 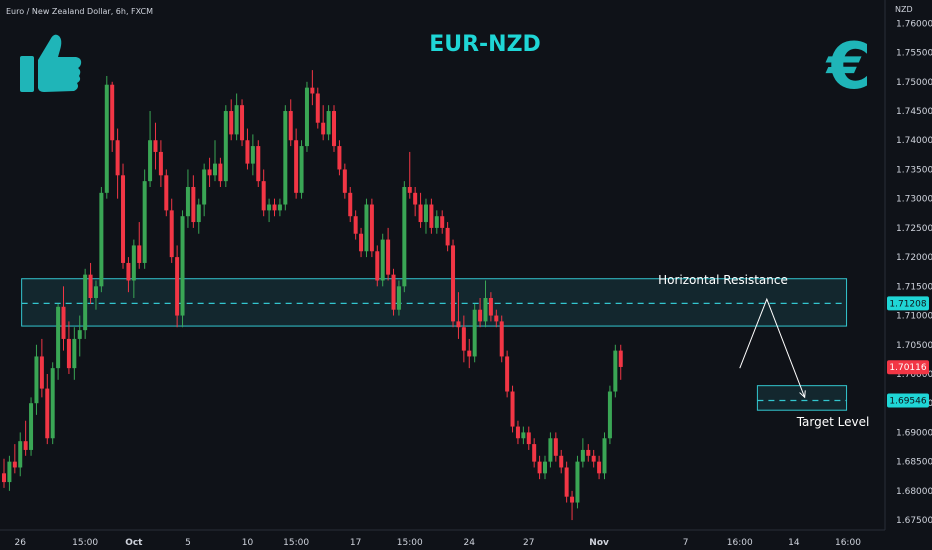 What do you see at coordinates (914, 170) in the screenshot?
I see `price-tick-label: 1.73500` at bounding box center [914, 170].